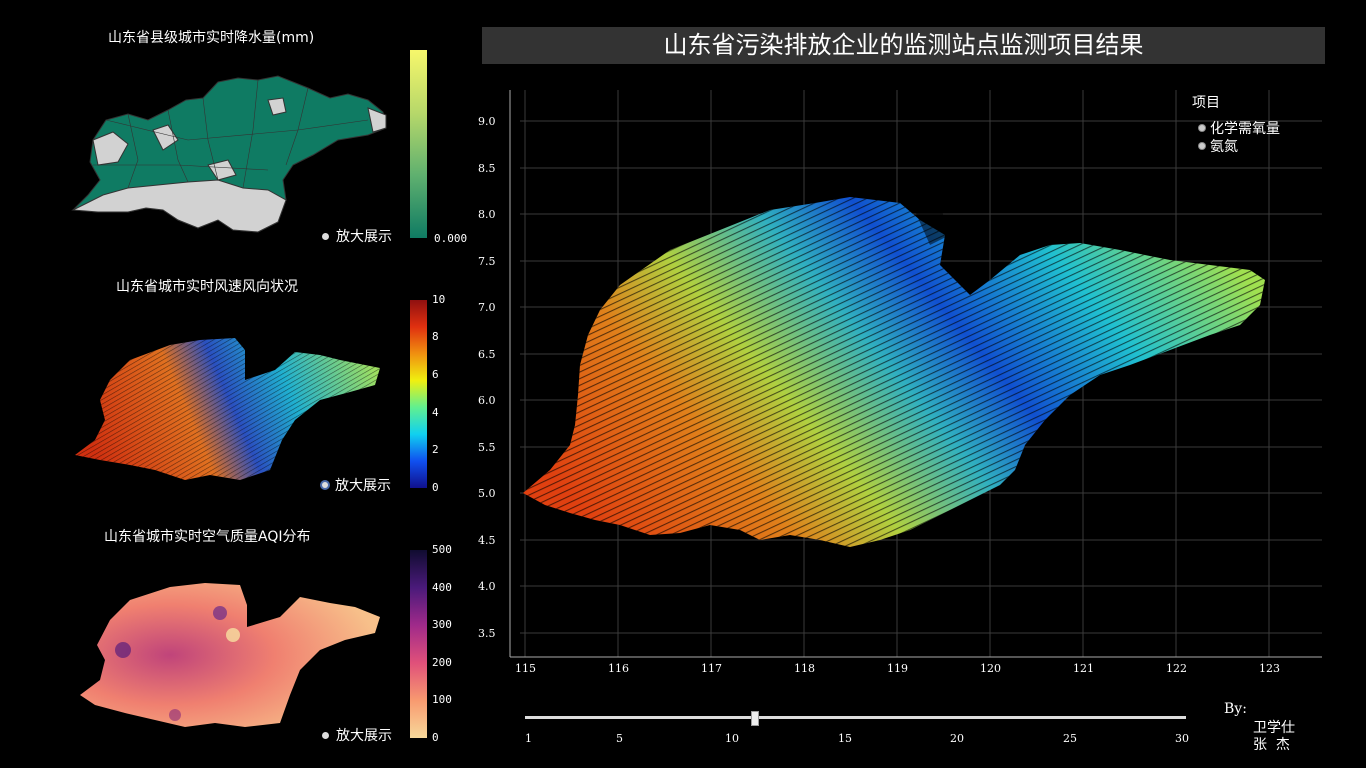  I want to click on aqi-cbar-tick-500: 500, so click(442, 549).